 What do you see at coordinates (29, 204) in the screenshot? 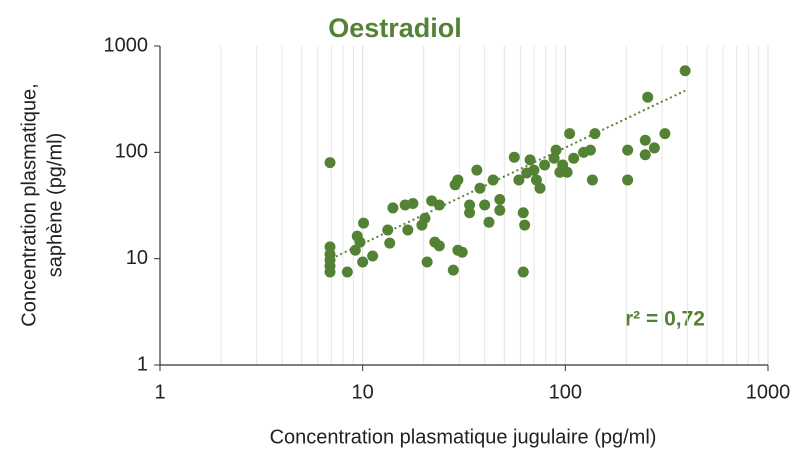
I see `y-axis-label: Concentration plasmatique,` at bounding box center [29, 204].